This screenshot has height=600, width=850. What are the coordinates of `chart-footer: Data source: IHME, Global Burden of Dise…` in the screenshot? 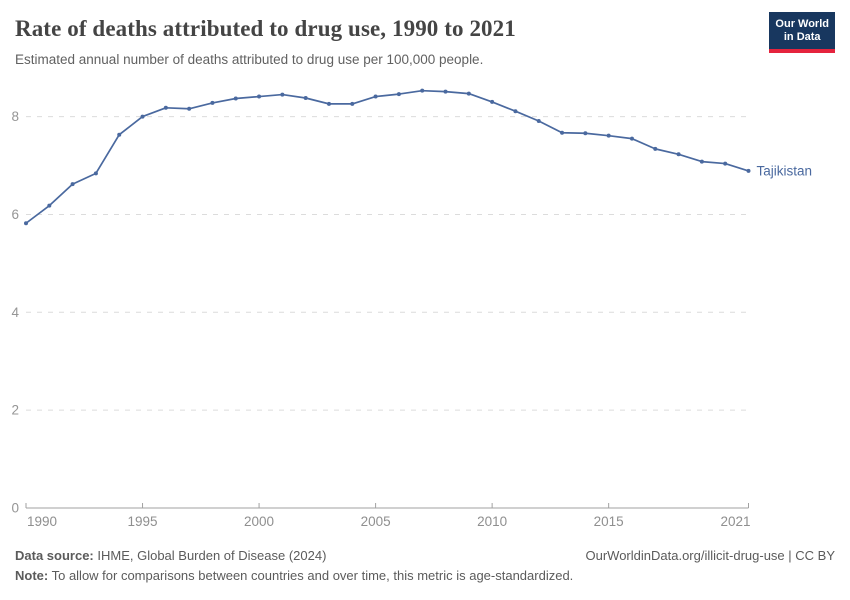 It's located at (425, 566).